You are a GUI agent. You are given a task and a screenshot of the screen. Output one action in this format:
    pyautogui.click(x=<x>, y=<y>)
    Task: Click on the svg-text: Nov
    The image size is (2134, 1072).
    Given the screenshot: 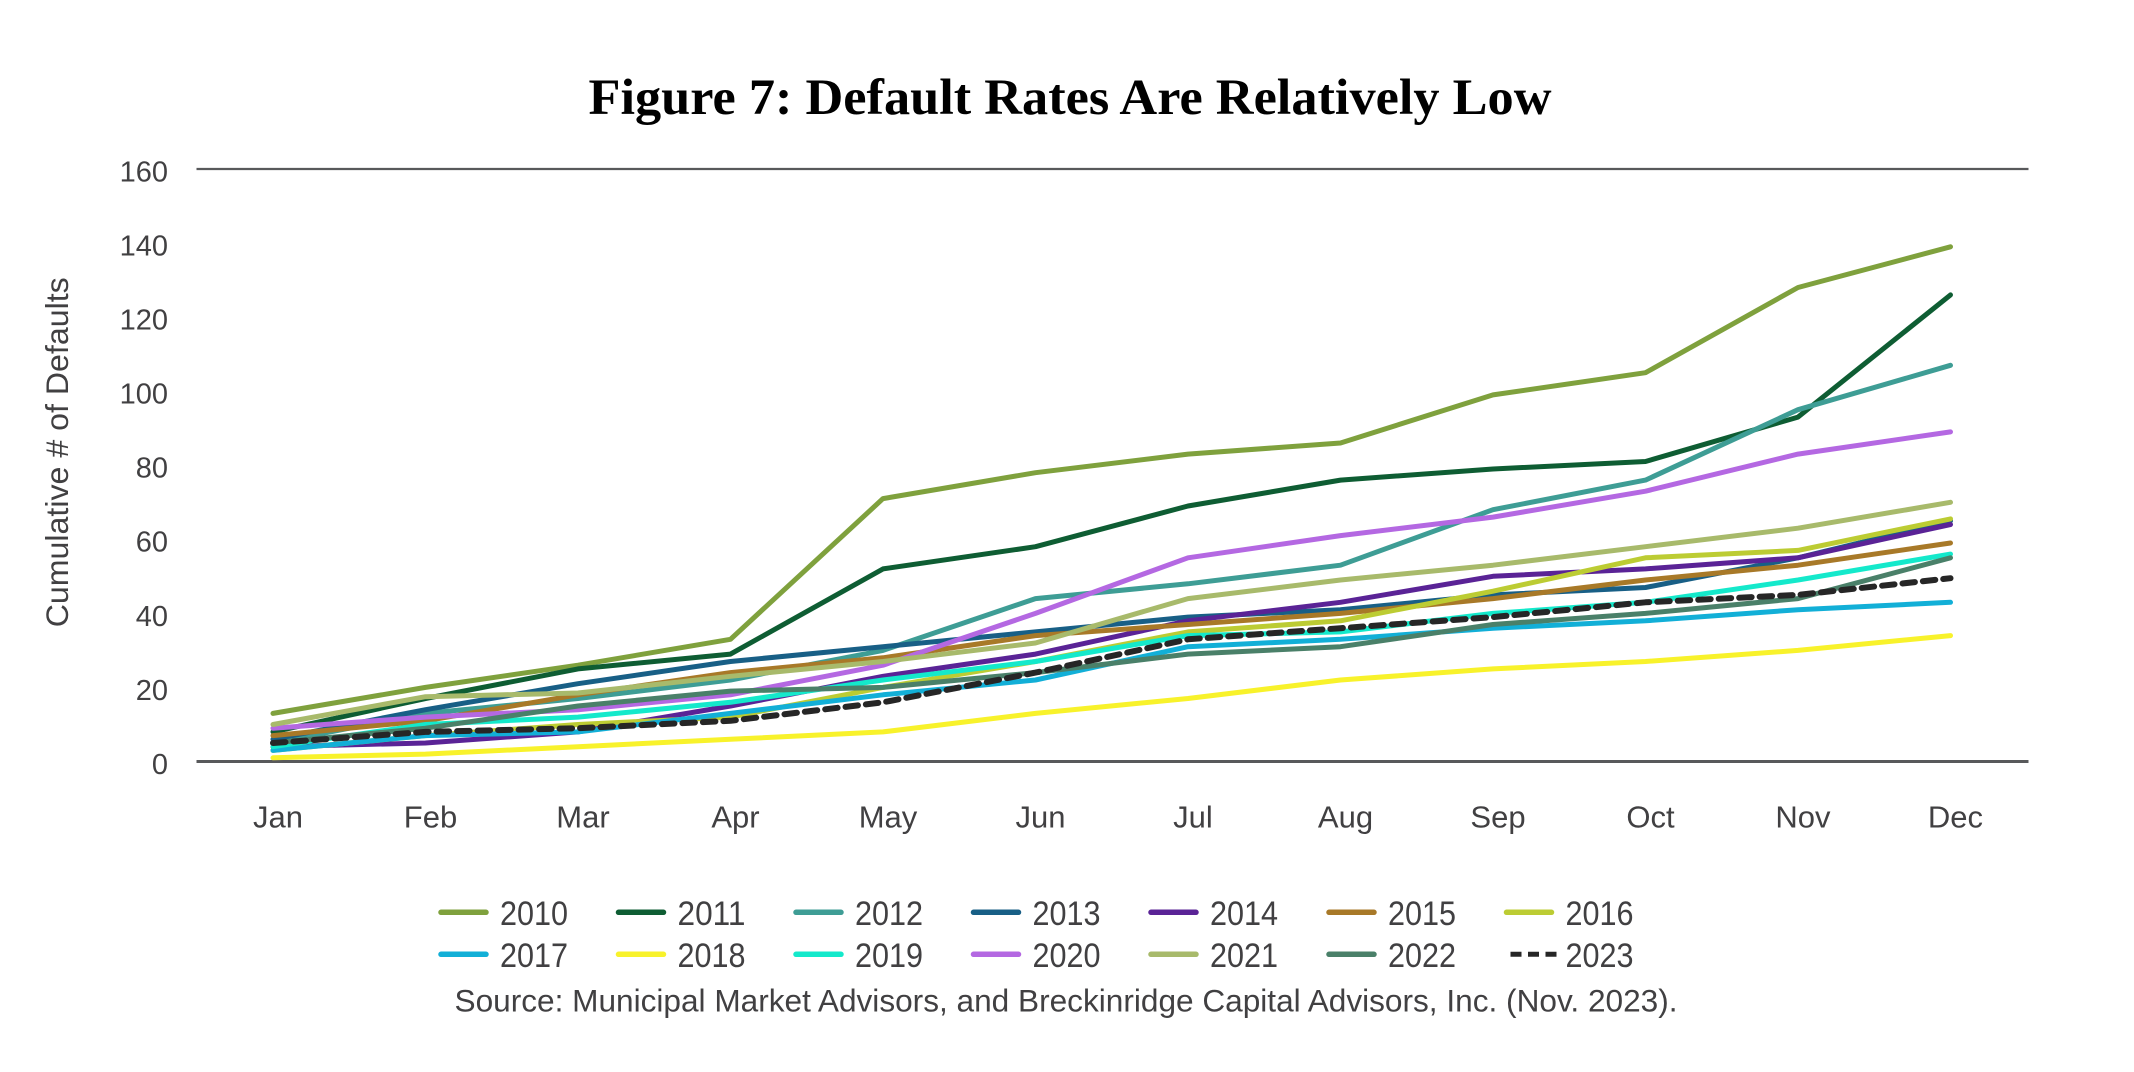 What is the action you would take?
    pyautogui.click(x=1803, y=817)
    